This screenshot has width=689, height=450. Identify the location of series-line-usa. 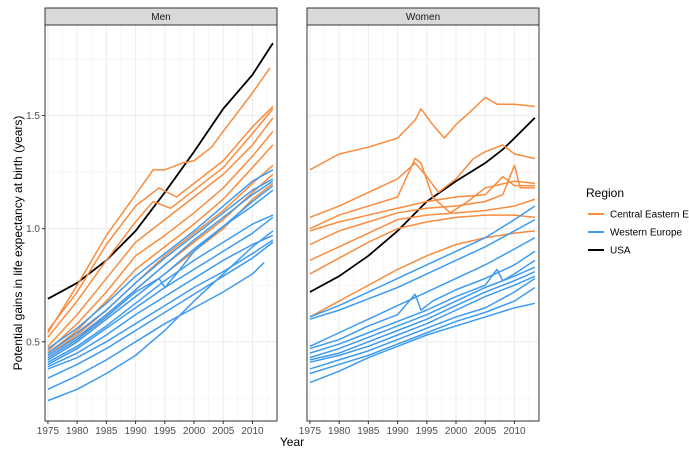
(422, 205).